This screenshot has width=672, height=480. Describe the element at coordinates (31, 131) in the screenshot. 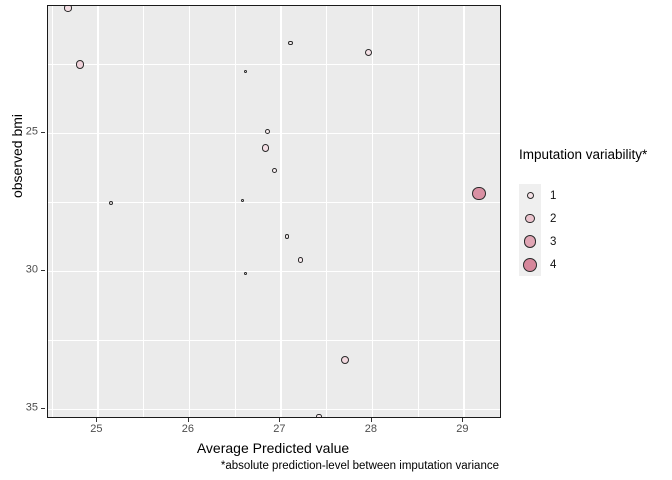

I see `y-tick-label: 25` at that location.